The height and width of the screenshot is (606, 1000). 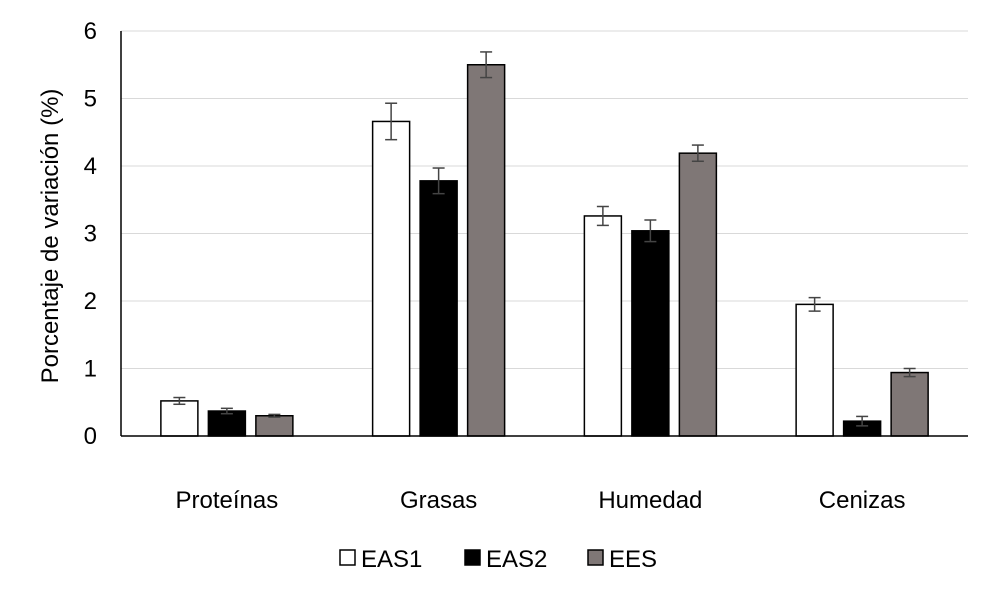 I want to click on legend: EAS1 EAS2 EES, so click(x=498, y=559).